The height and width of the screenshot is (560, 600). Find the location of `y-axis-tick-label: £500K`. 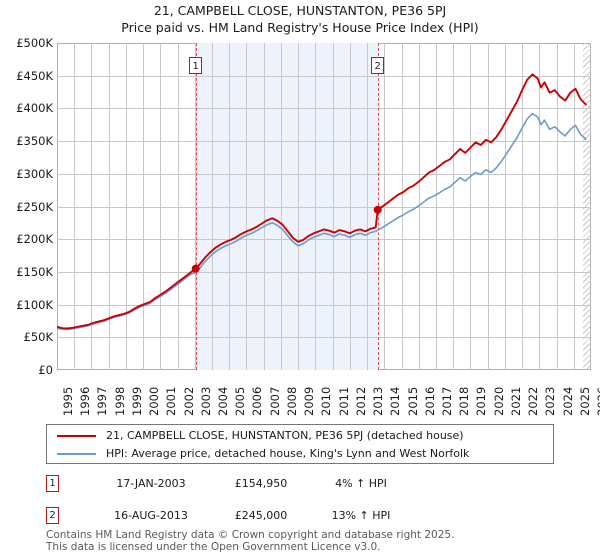

y-axis-tick-label: £500K is located at coordinates (34, 43).